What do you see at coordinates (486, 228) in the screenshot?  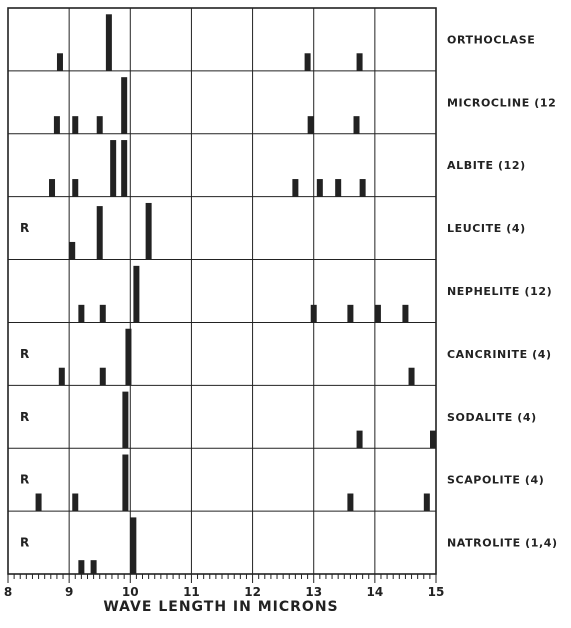 I see `mineral-label: LEUCITE (4)` at bounding box center [486, 228].